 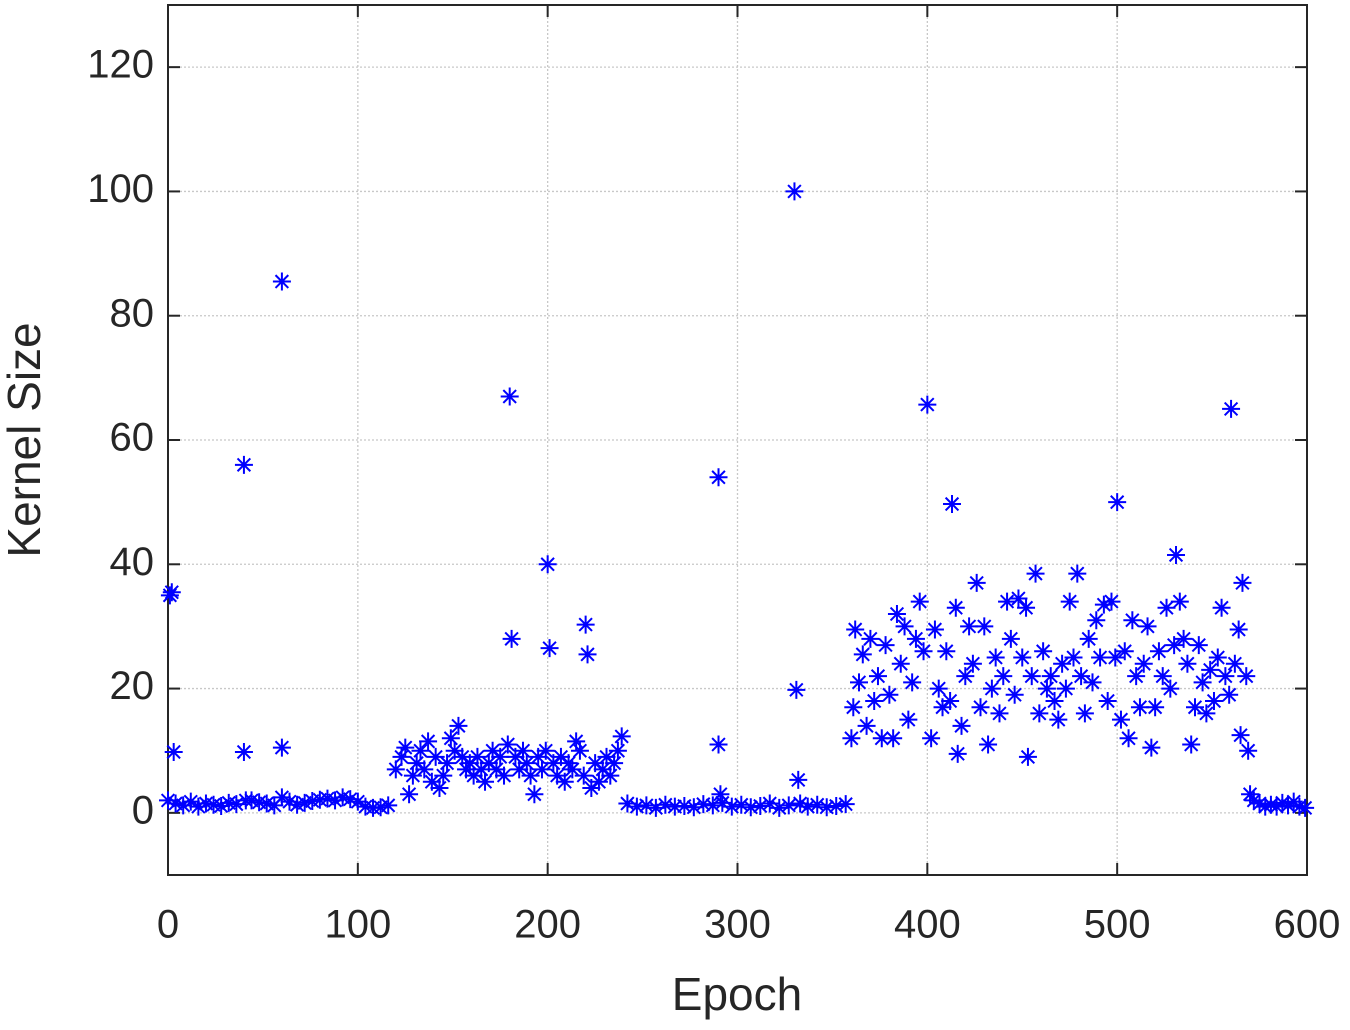 What do you see at coordinates (1117, 925) in the screenshot?
I see `x-tick-label: 500` at bounding box center [1117, 925].